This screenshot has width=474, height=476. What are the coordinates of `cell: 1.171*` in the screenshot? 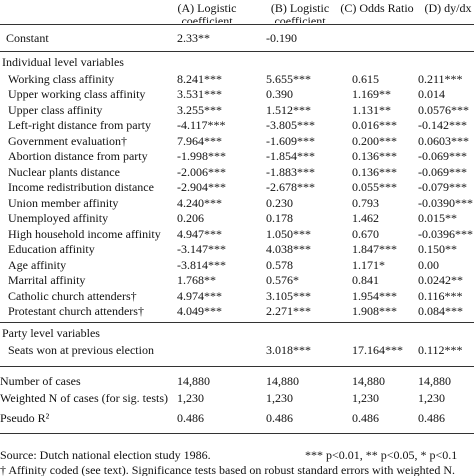 It's located at (368, 264).